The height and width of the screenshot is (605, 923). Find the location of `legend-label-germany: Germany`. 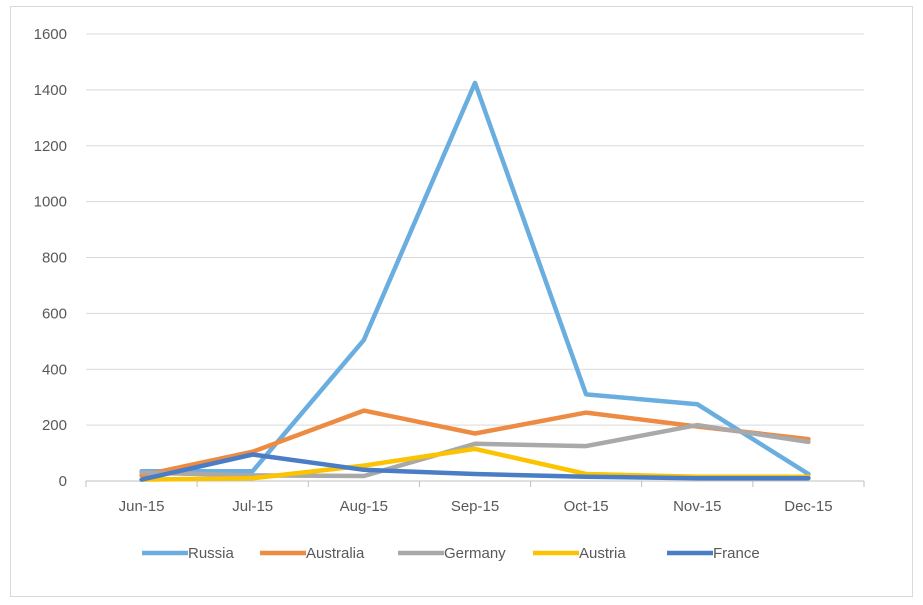

legend-label-germany: Germany is located at coordinates (475, 553).